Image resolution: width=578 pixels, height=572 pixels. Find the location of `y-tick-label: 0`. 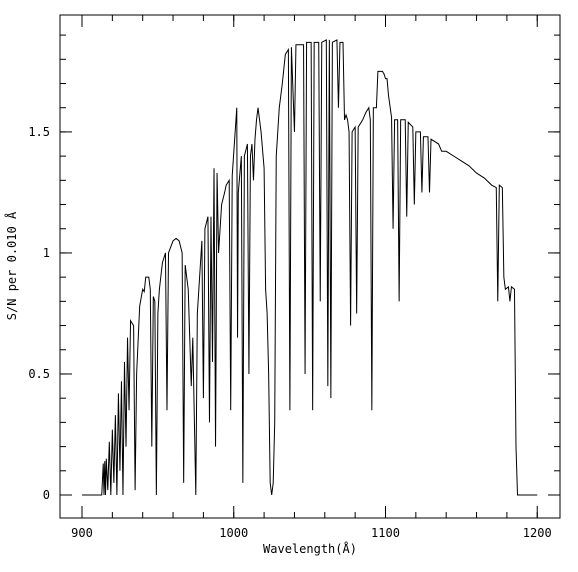

y-tick-label: 0 is located at coordinates (46, 495).